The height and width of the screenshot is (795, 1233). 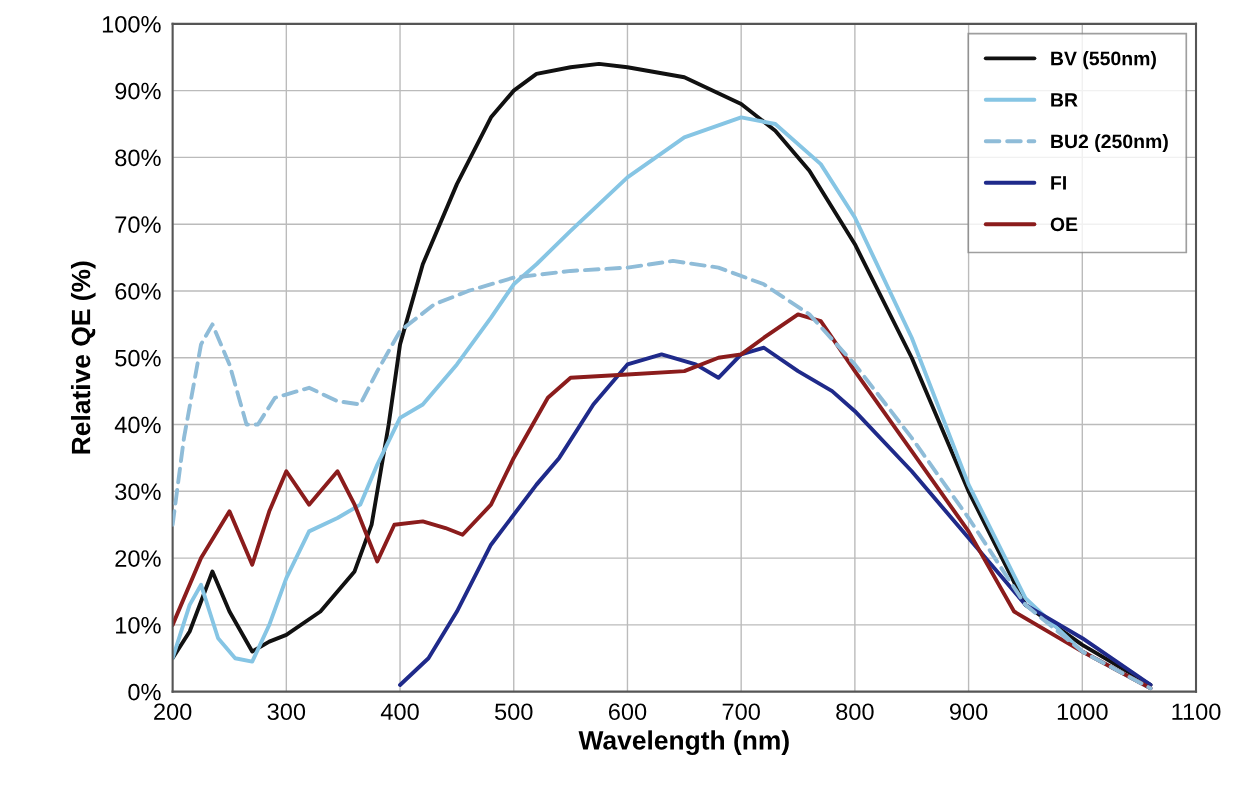 What do you see at coordinates (1082, 712) in the screenshot?
I see `x-tick-label: 1000` at bounding box center [1082, 712].